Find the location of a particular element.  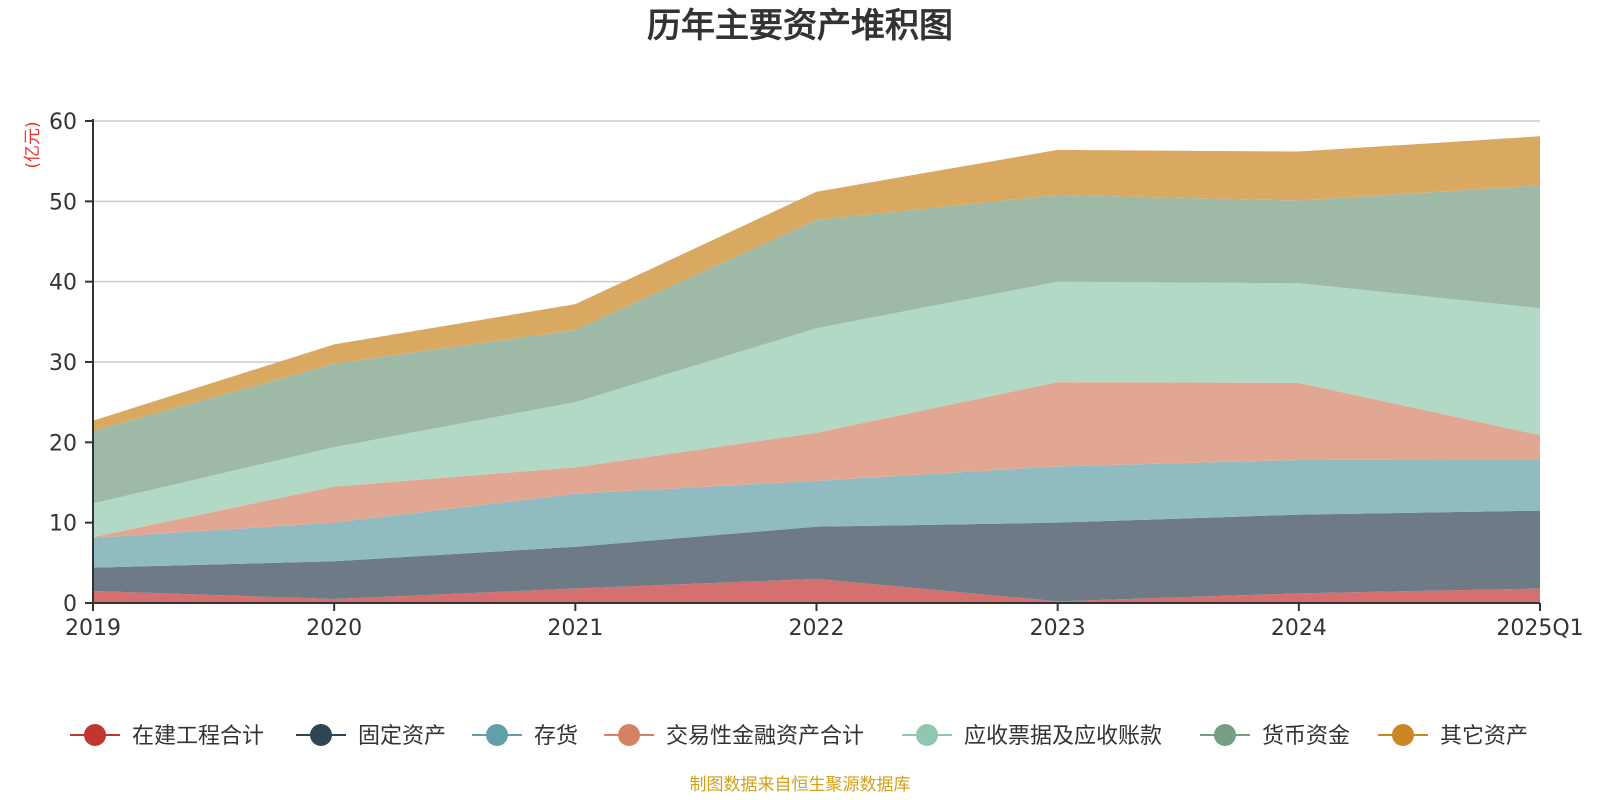

y-tick-label: 50 is located at coordinates (63, 202).